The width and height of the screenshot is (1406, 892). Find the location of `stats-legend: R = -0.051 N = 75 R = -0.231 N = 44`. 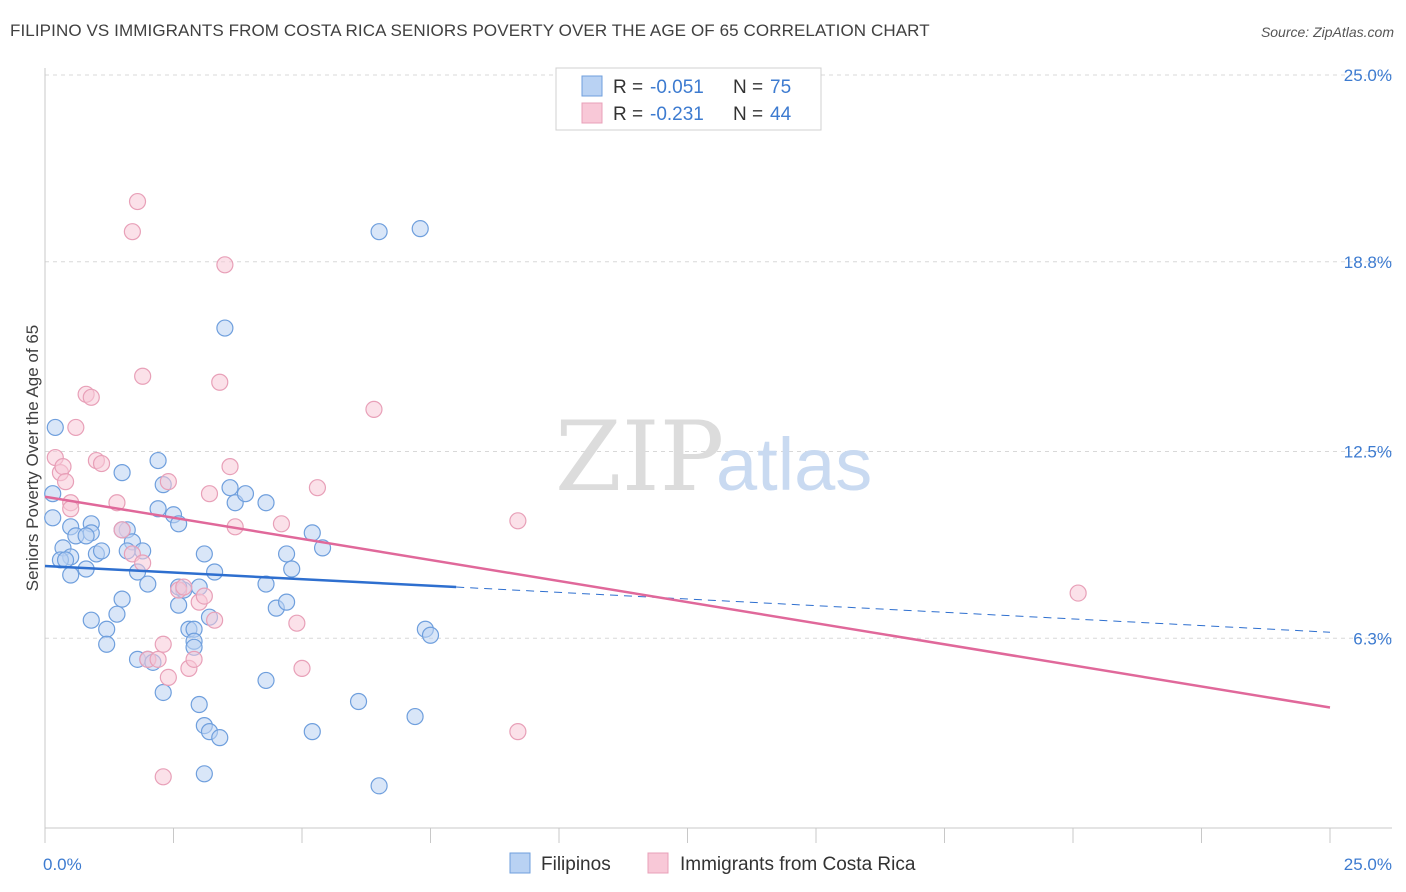

stats-legend: R = -0.051 N = 75 R = -0.231 N = 44 is located at coordinates (688, 99).